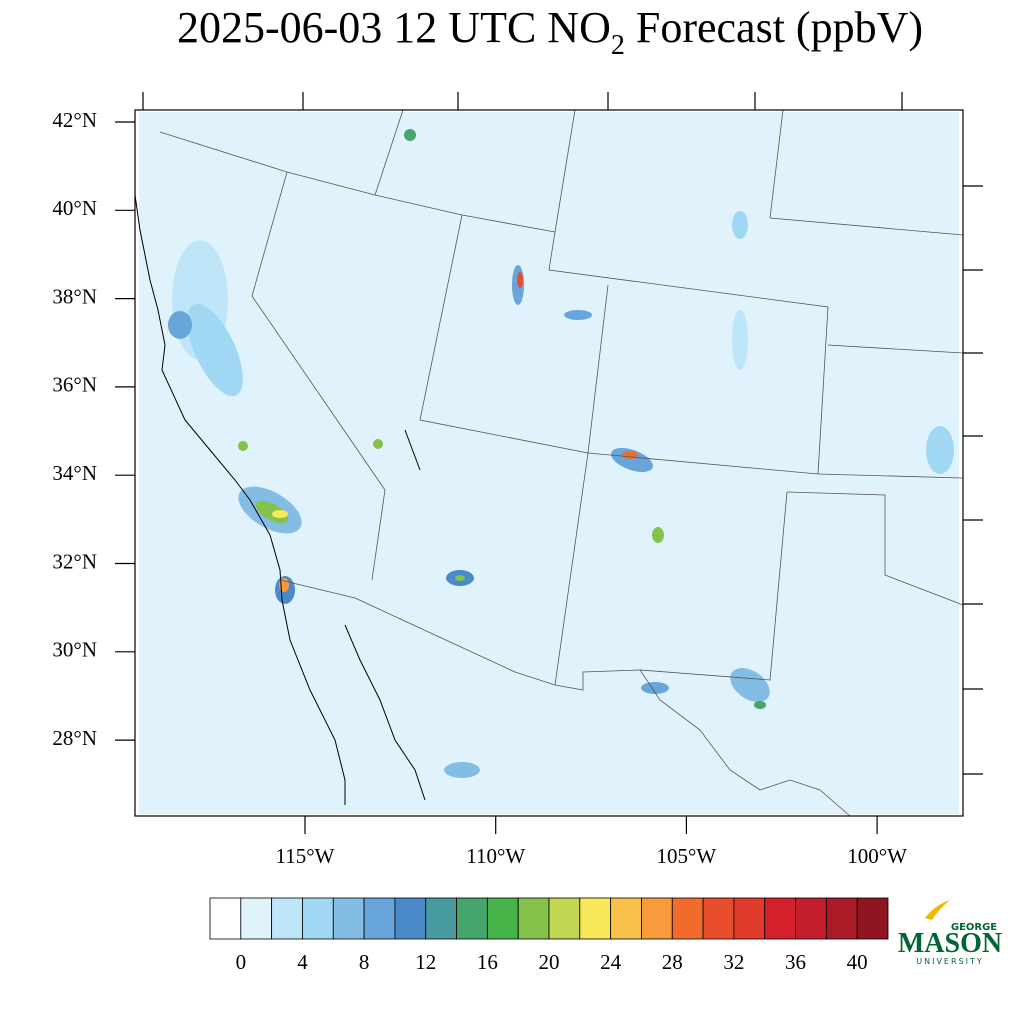 This screenshot has width=1024, height=1024. What do you see at coordinates (74, 208) in the screenshot?
I see `lat-label: 40°N` at bounding box center [74, 208].